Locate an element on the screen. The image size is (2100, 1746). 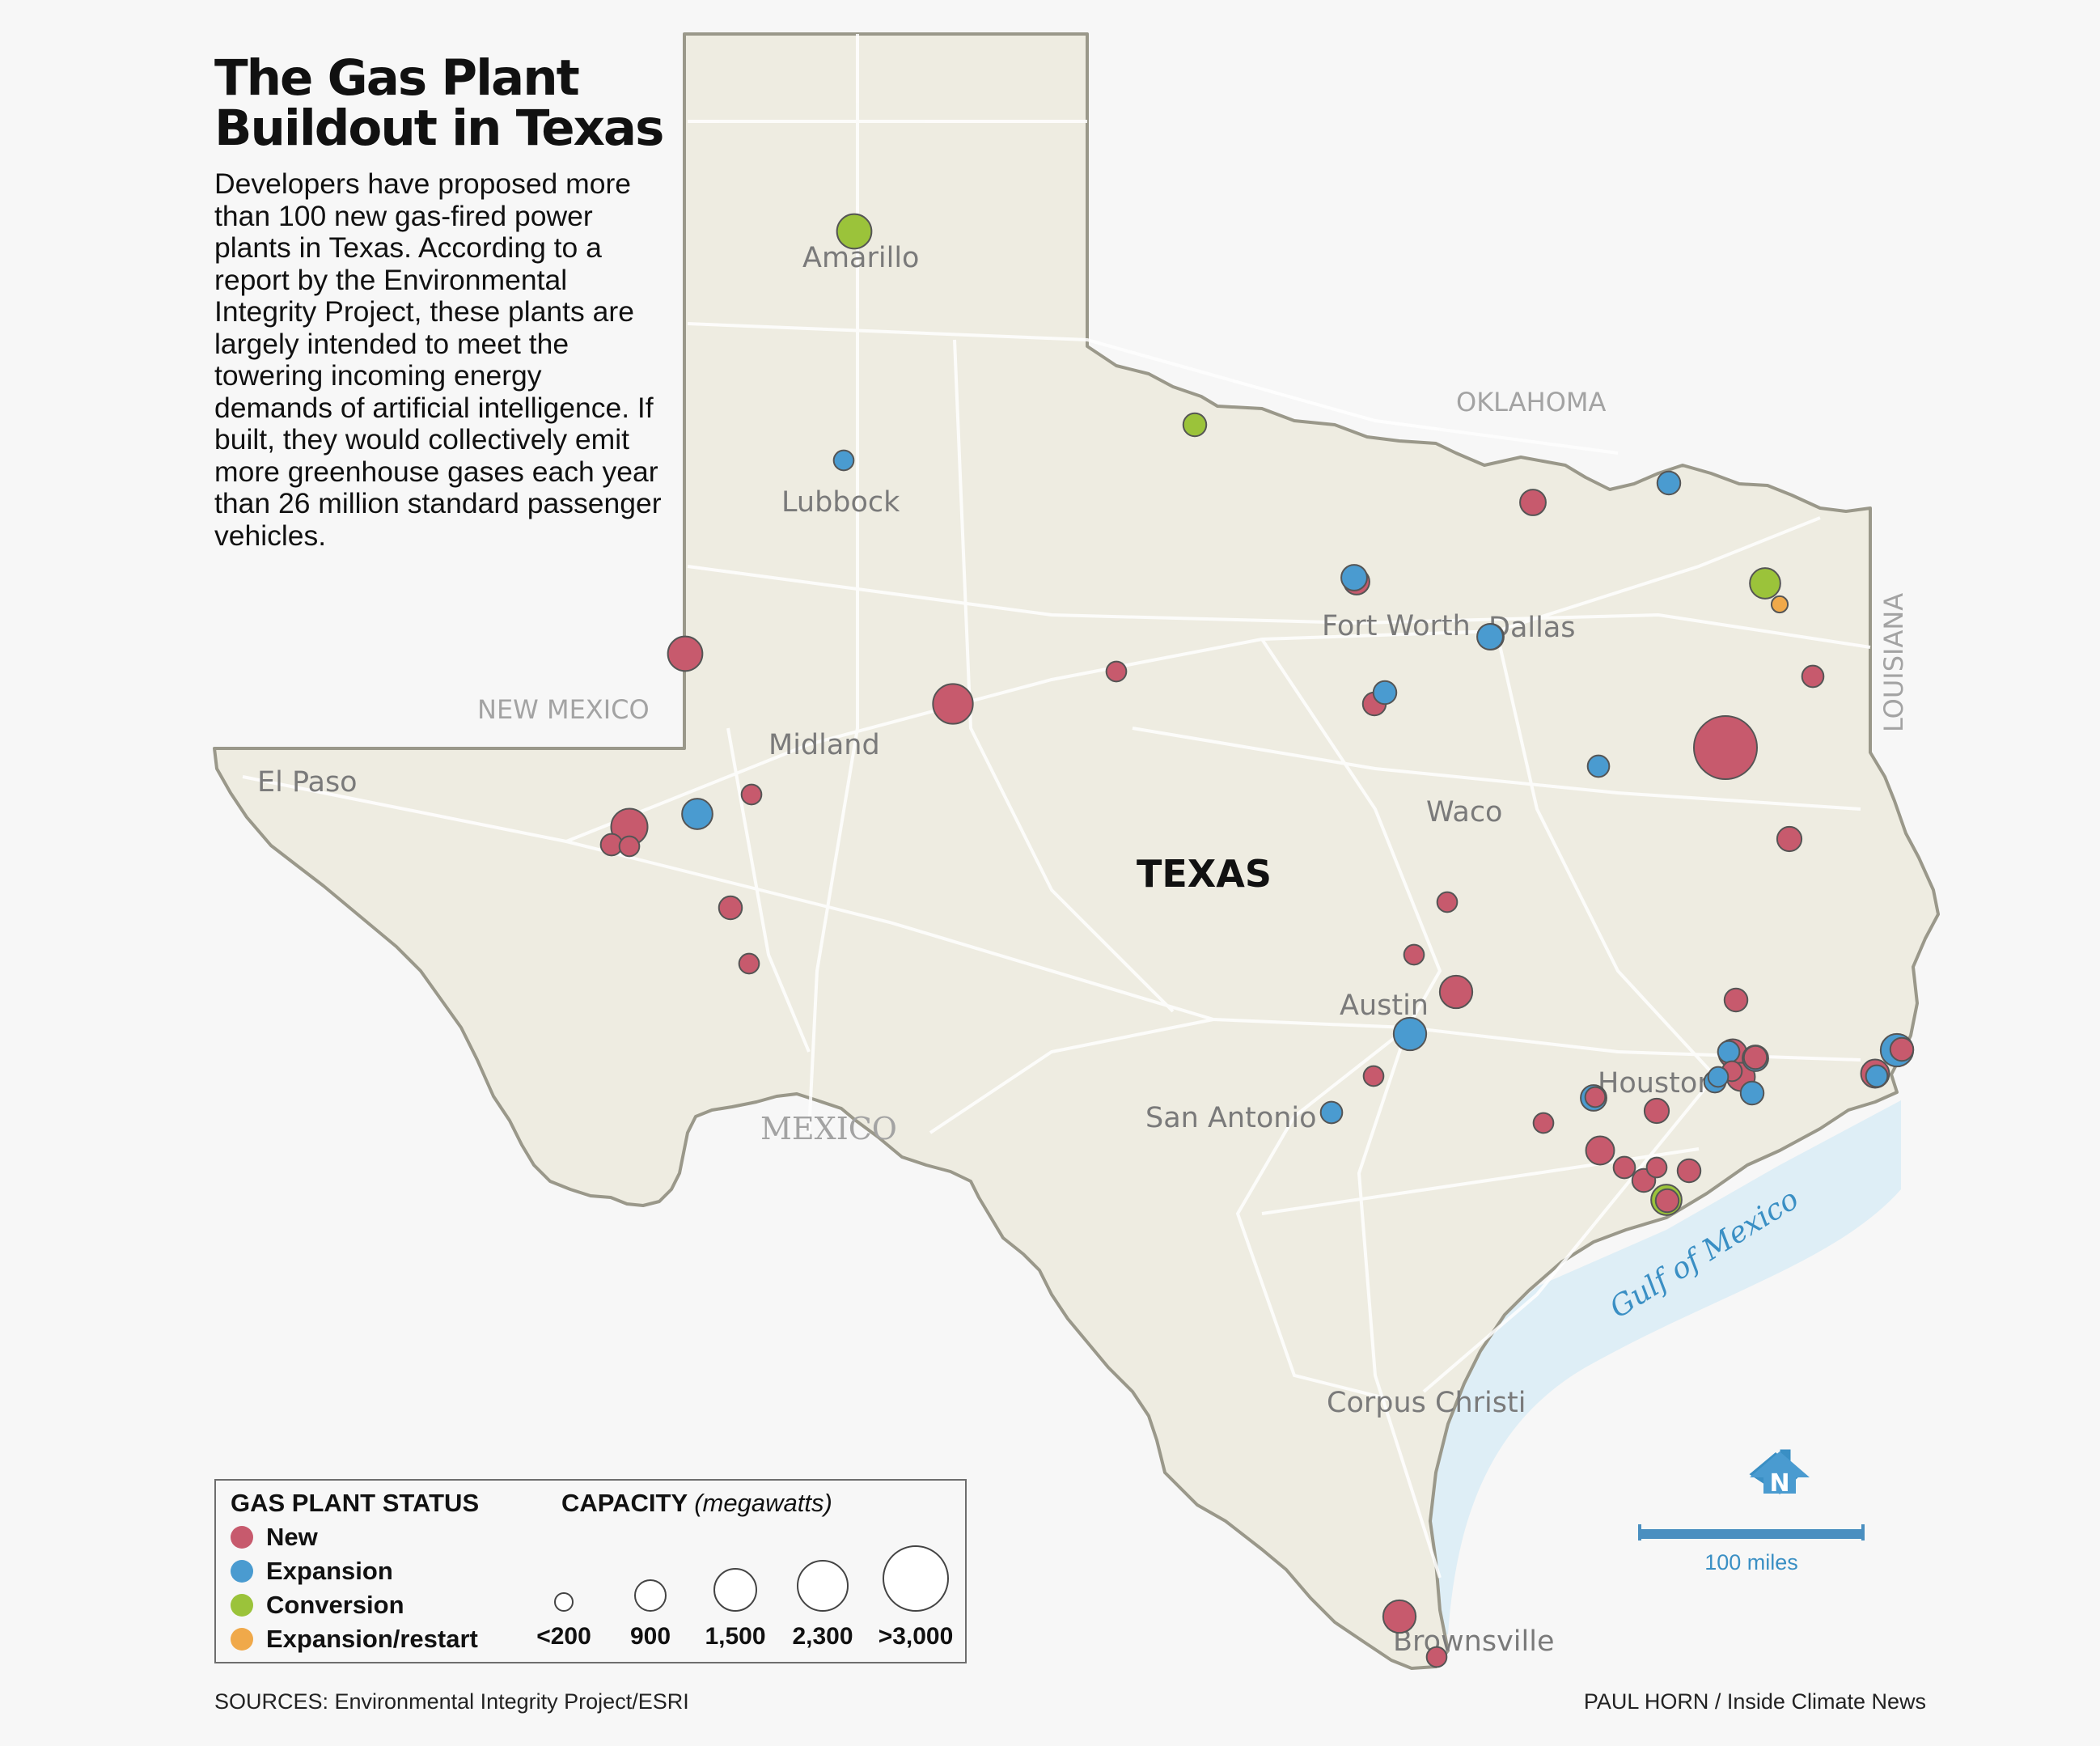
legend-capacity-unit: (megawatts) is located at coordinates (763, 1503).